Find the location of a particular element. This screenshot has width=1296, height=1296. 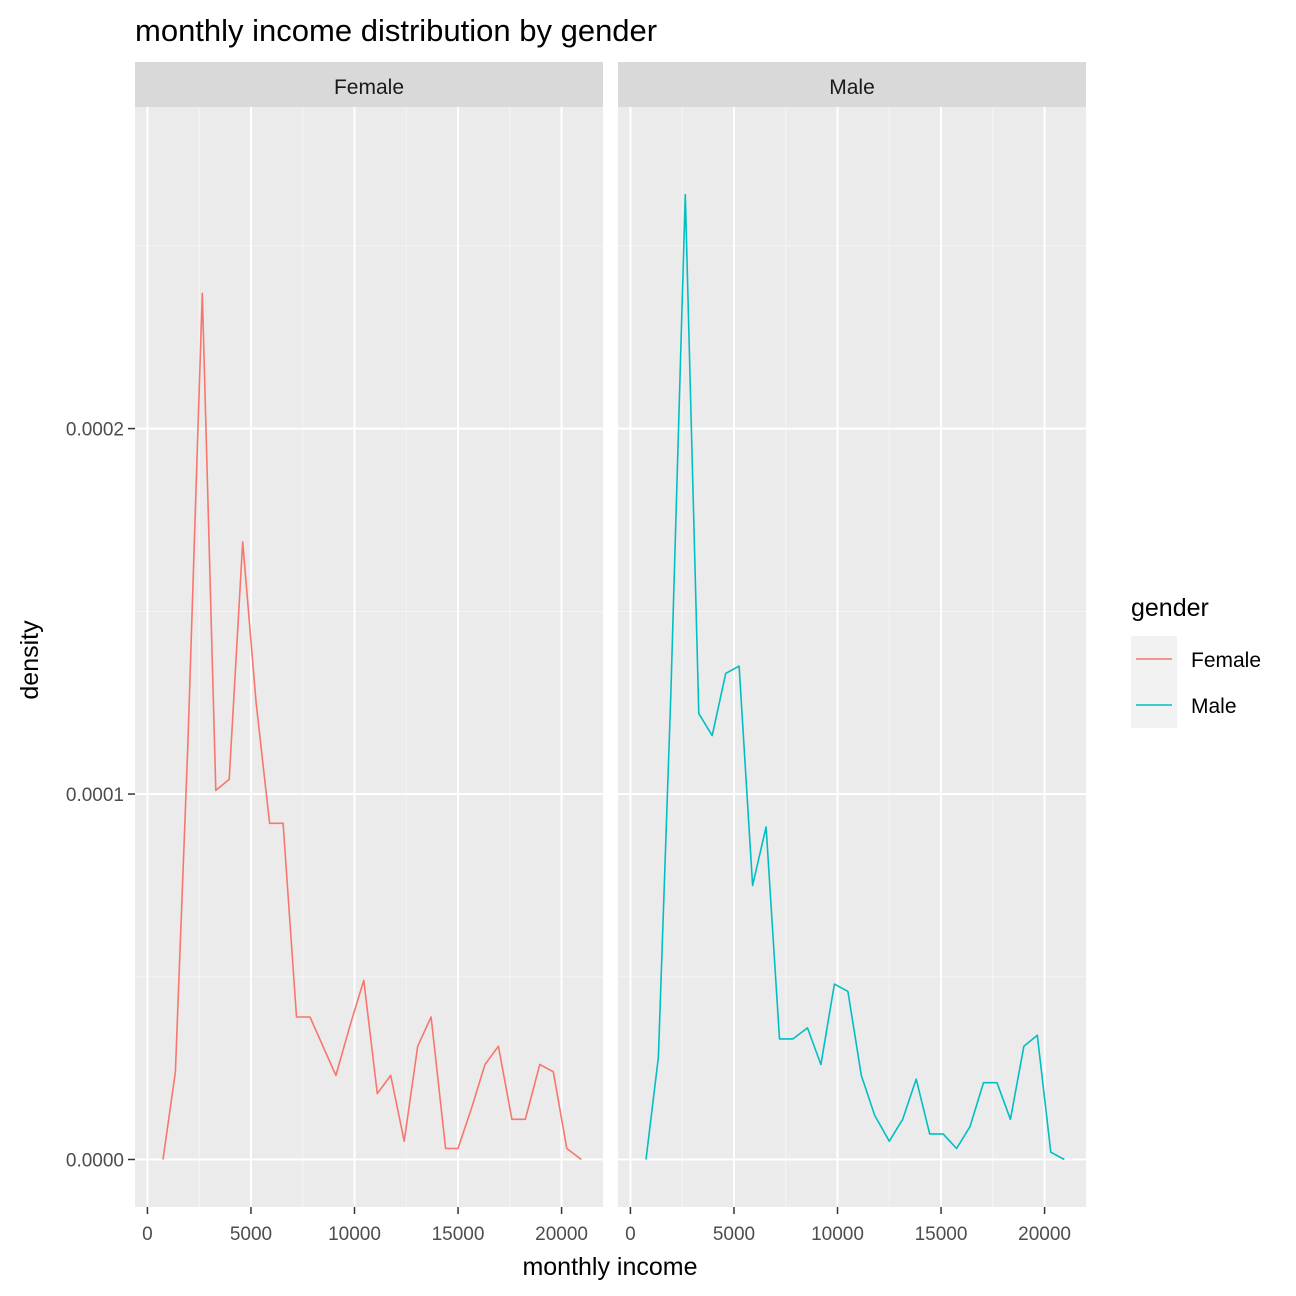

legend-label-female: Female is located at coordinates (1226, 660).